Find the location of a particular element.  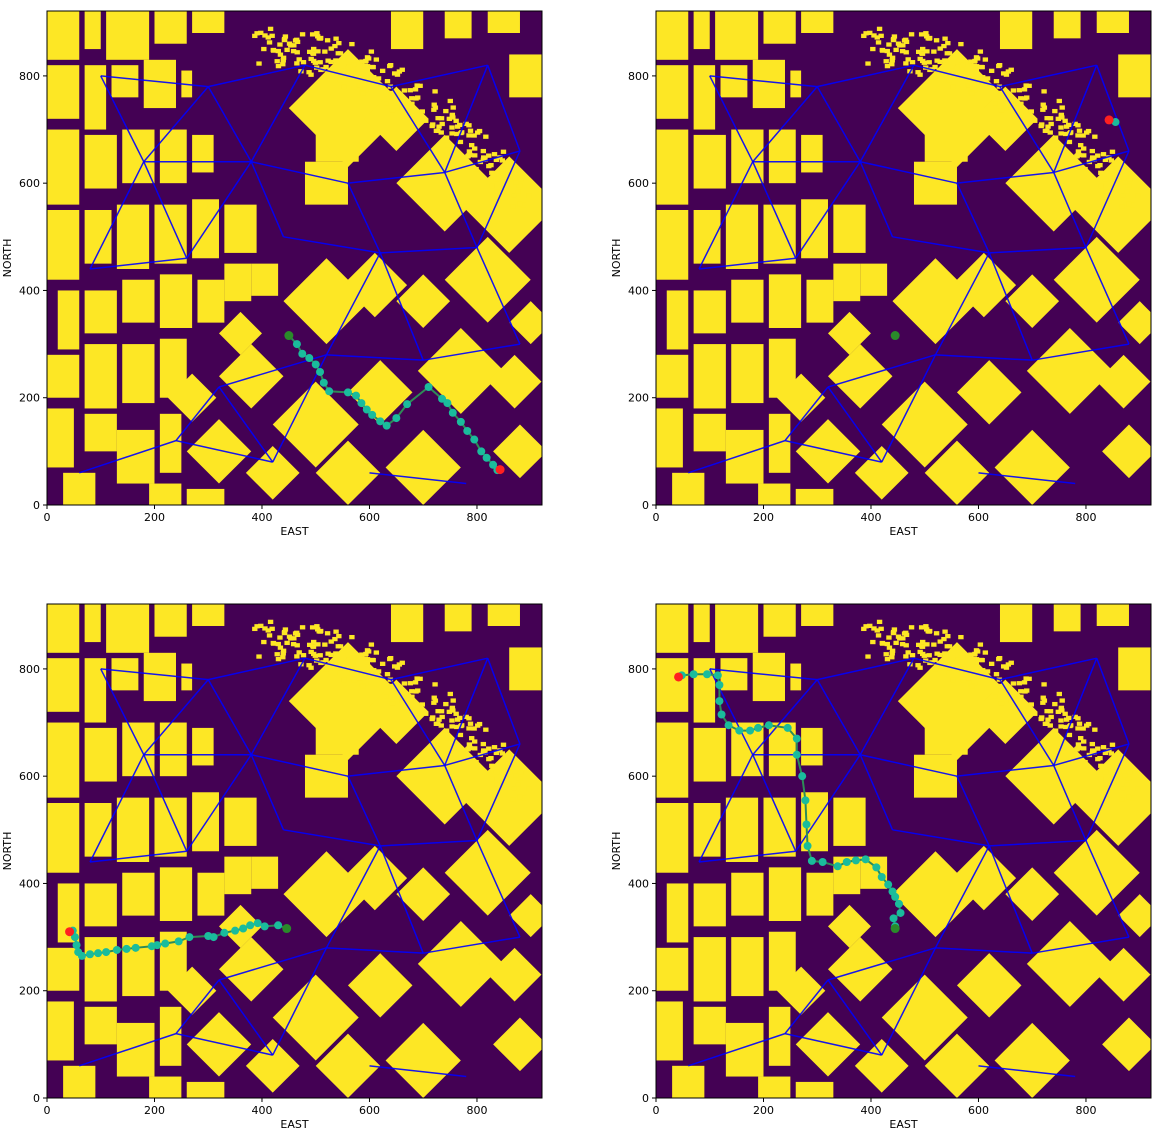

path-line is located at coordinates (791, 800).